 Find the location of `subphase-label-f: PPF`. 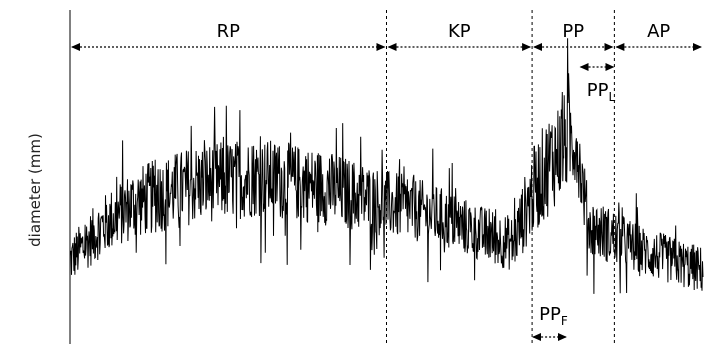

subphase-label-f: PPF is located at coordinates (553, 316).